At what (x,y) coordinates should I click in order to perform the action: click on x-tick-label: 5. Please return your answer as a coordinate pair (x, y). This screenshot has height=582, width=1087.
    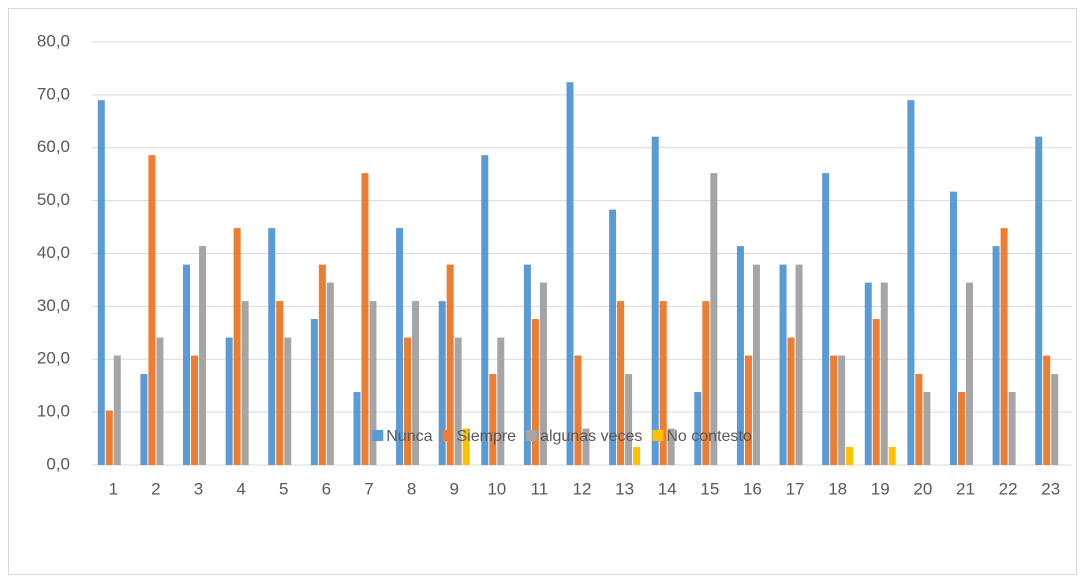
    Looking at the image, I should click on (283, 488).